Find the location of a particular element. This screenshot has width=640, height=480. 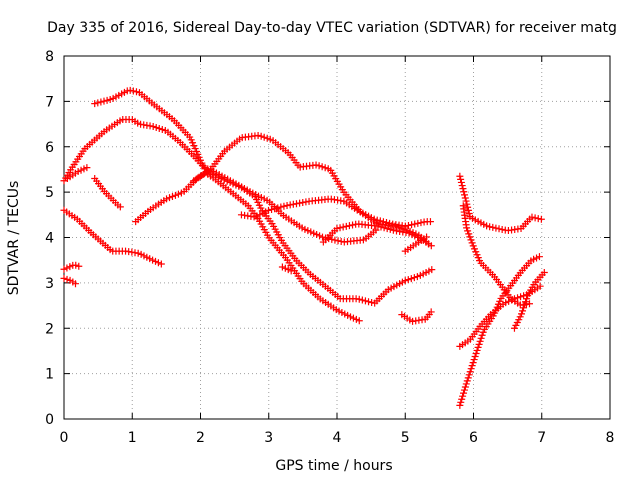

series-s10 is located at coordinates (335, 212).